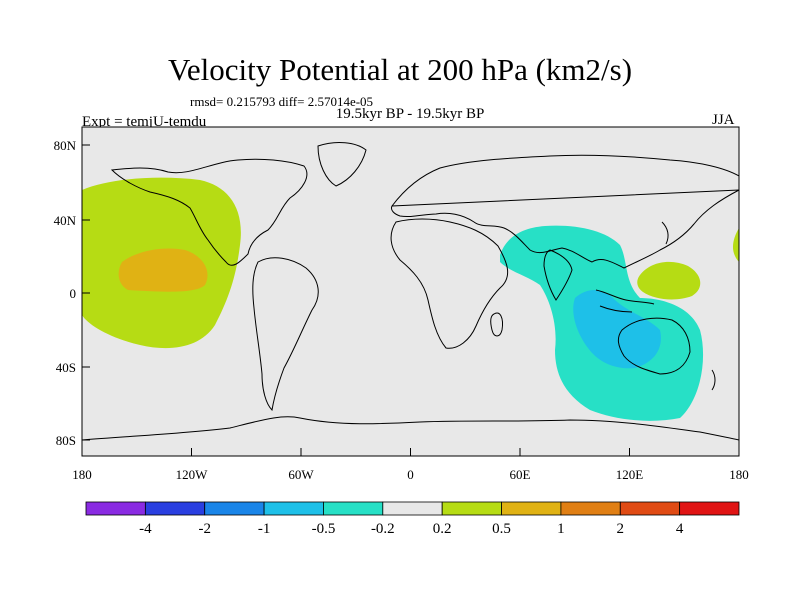  I want to click on figure-title: Velocity Potential at 200 hPa (km2/s), so click(400, 69).